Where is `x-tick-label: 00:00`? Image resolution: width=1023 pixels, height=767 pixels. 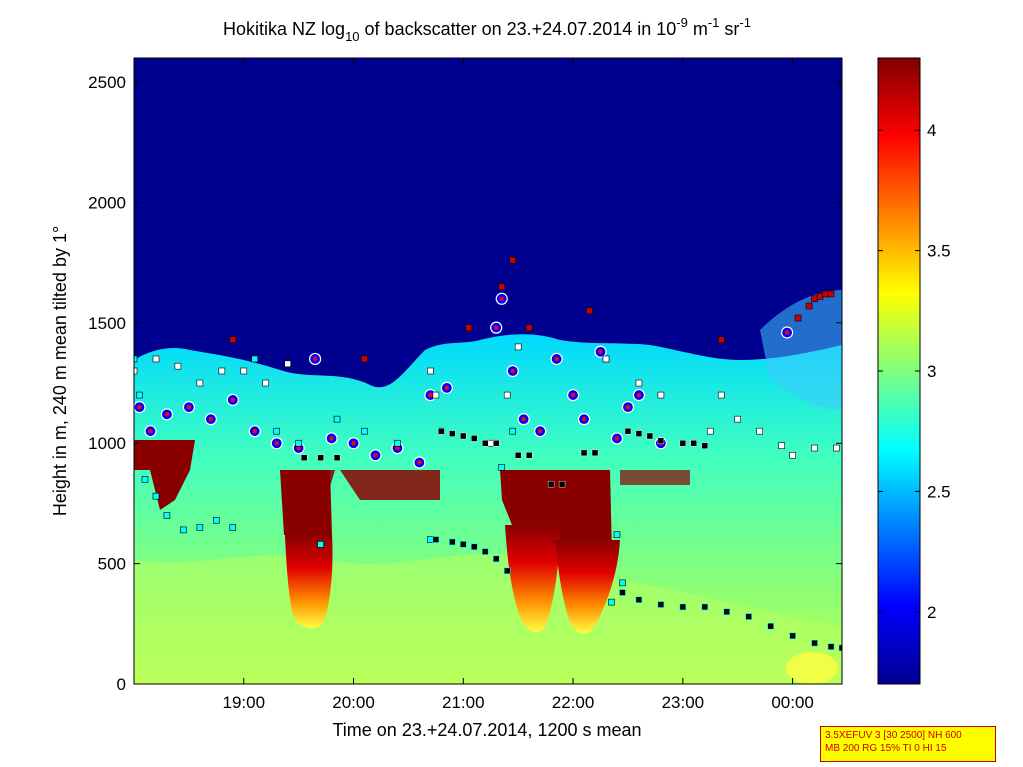
x-tick-label: 00:00 is located at coordinates (792, 702).